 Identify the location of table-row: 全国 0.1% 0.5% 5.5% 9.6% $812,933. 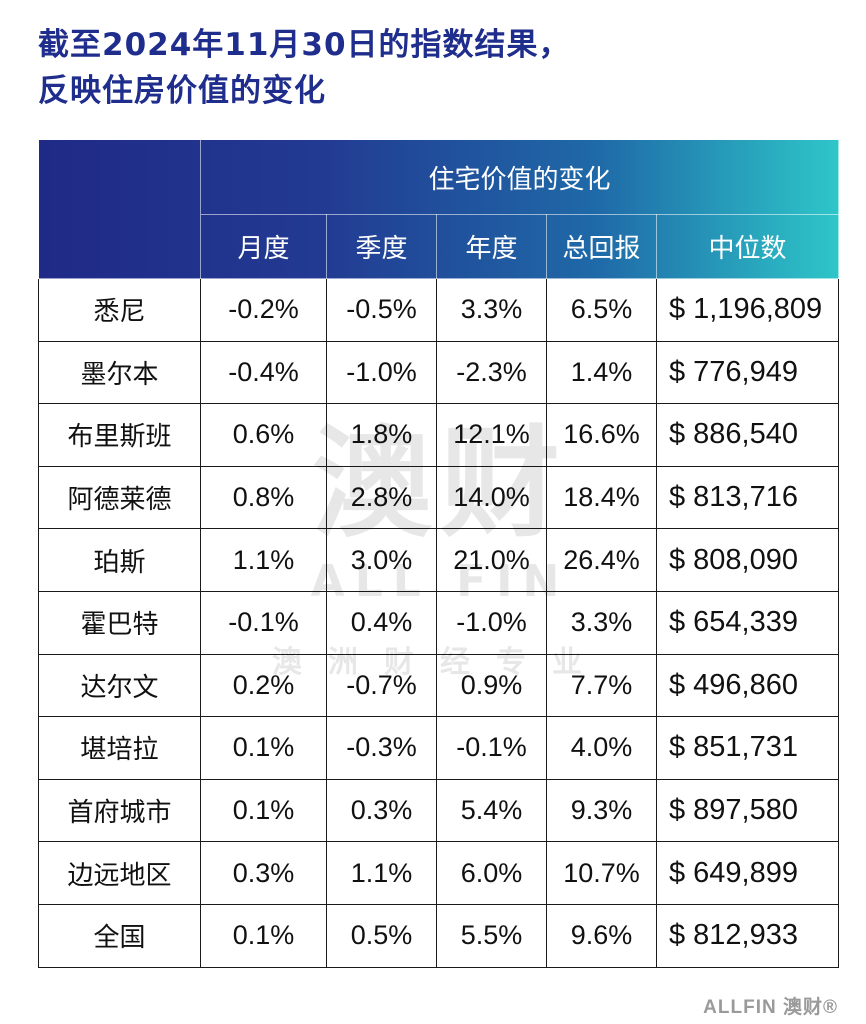
(439, 935).